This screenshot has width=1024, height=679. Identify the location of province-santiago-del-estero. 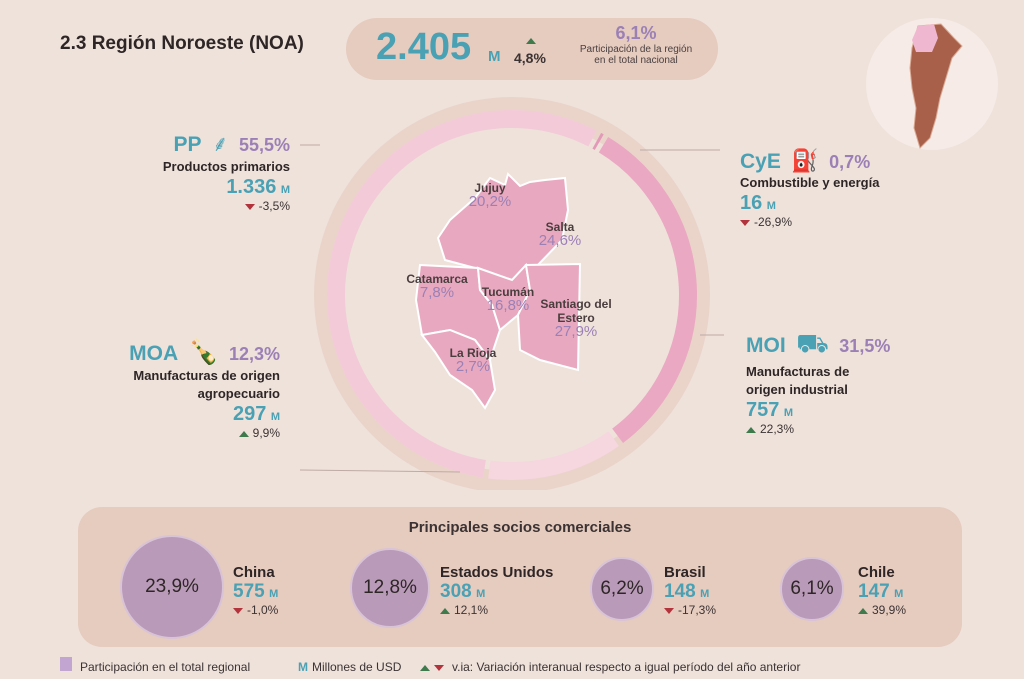
(549, 317).